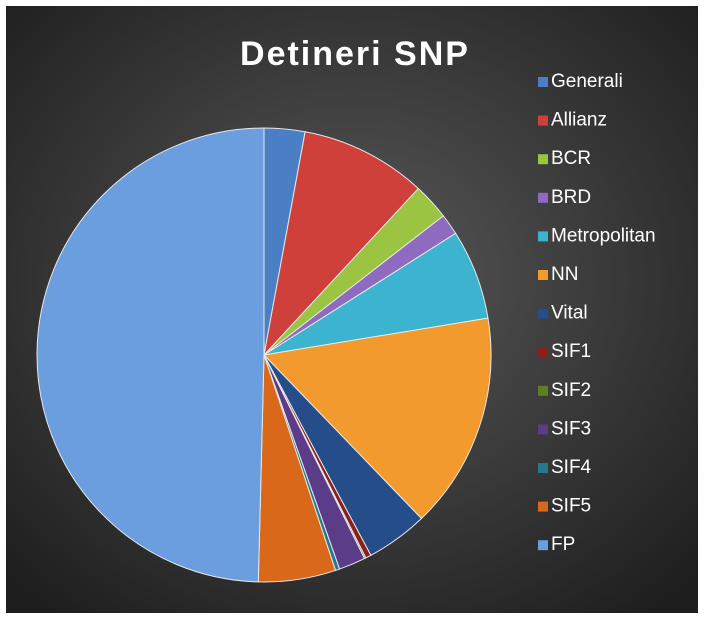  What do you see at coordinates (587, 81) in the screenshot?
I see `legend-label: Generali` at bounding box center [587, 81].